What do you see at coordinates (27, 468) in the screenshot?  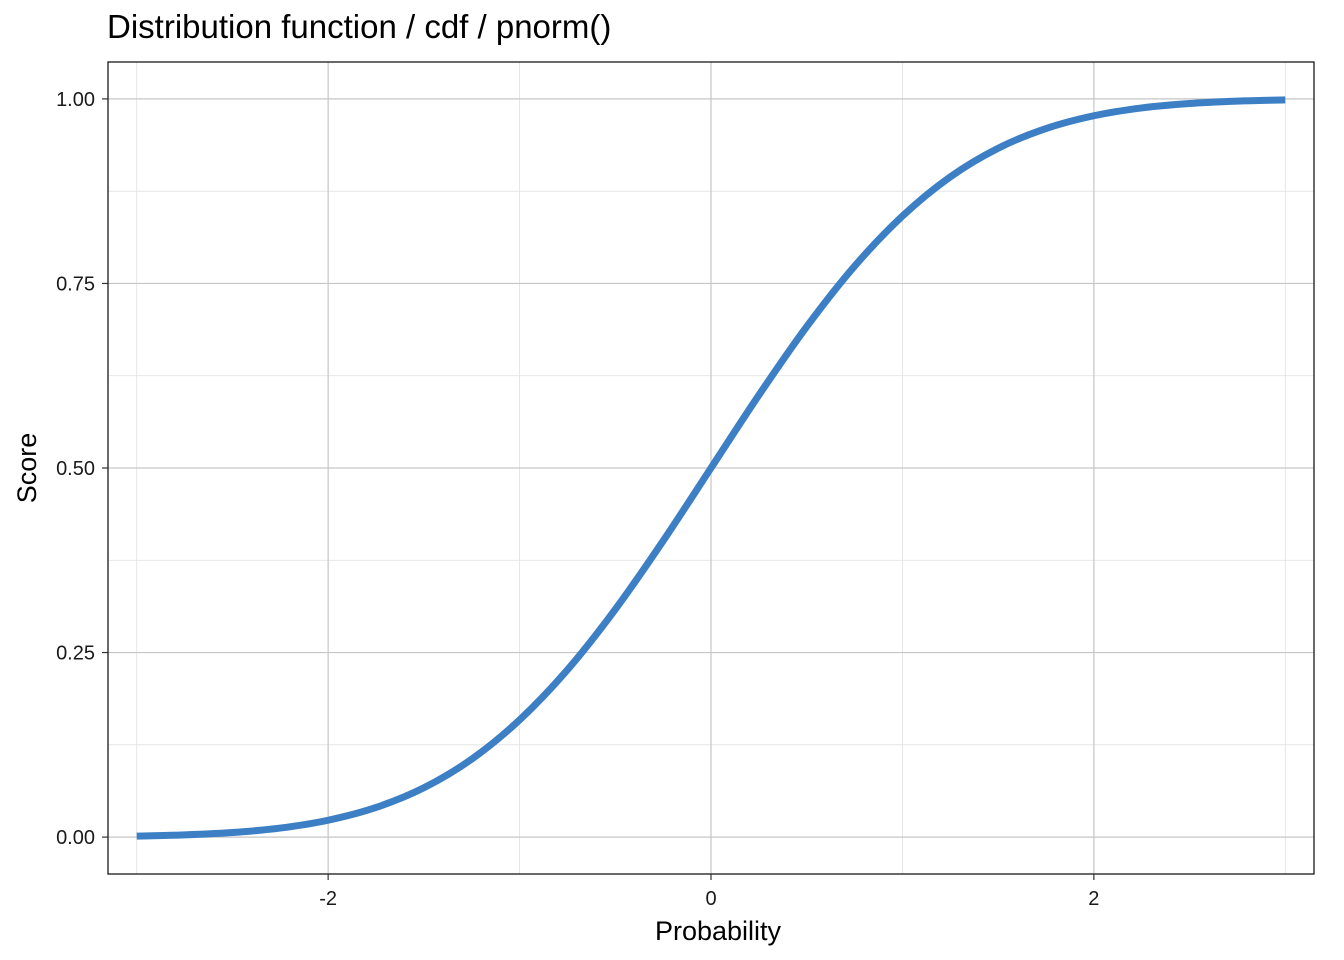 I see `y-axis-title: Score` at bounding box center [27, 468].